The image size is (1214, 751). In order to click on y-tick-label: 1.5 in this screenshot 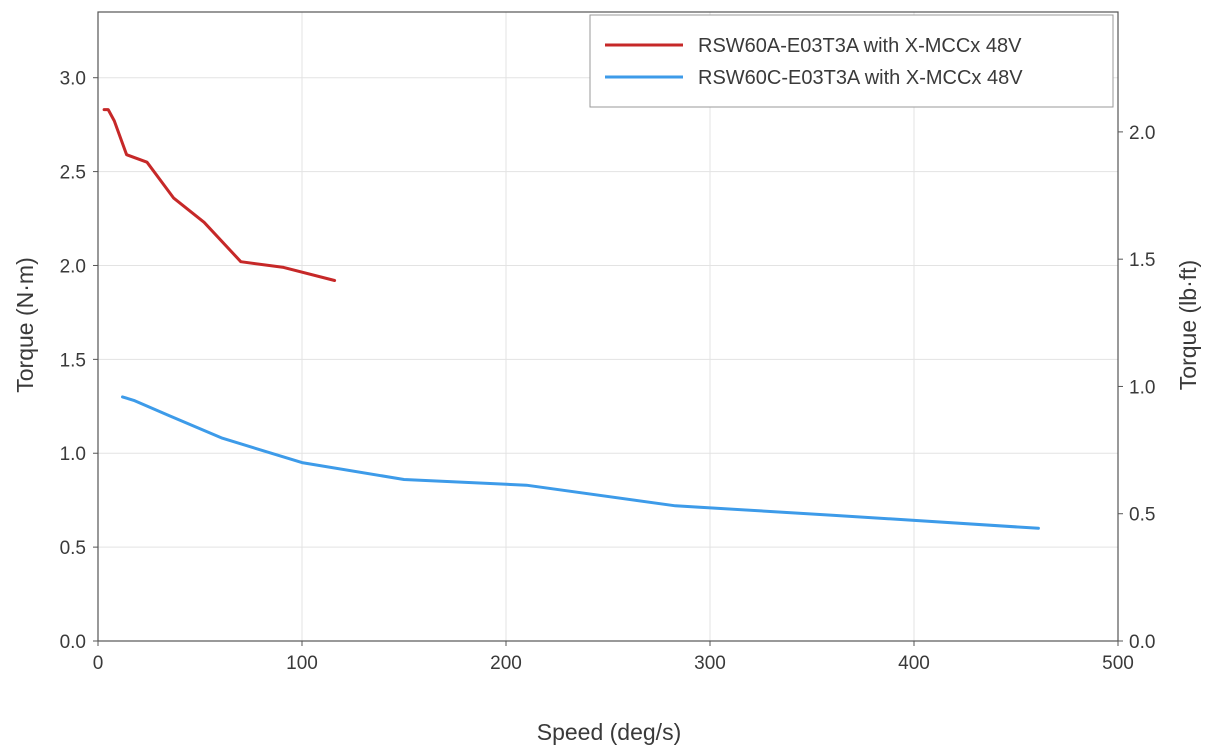, I will do `click(73, 360)`.